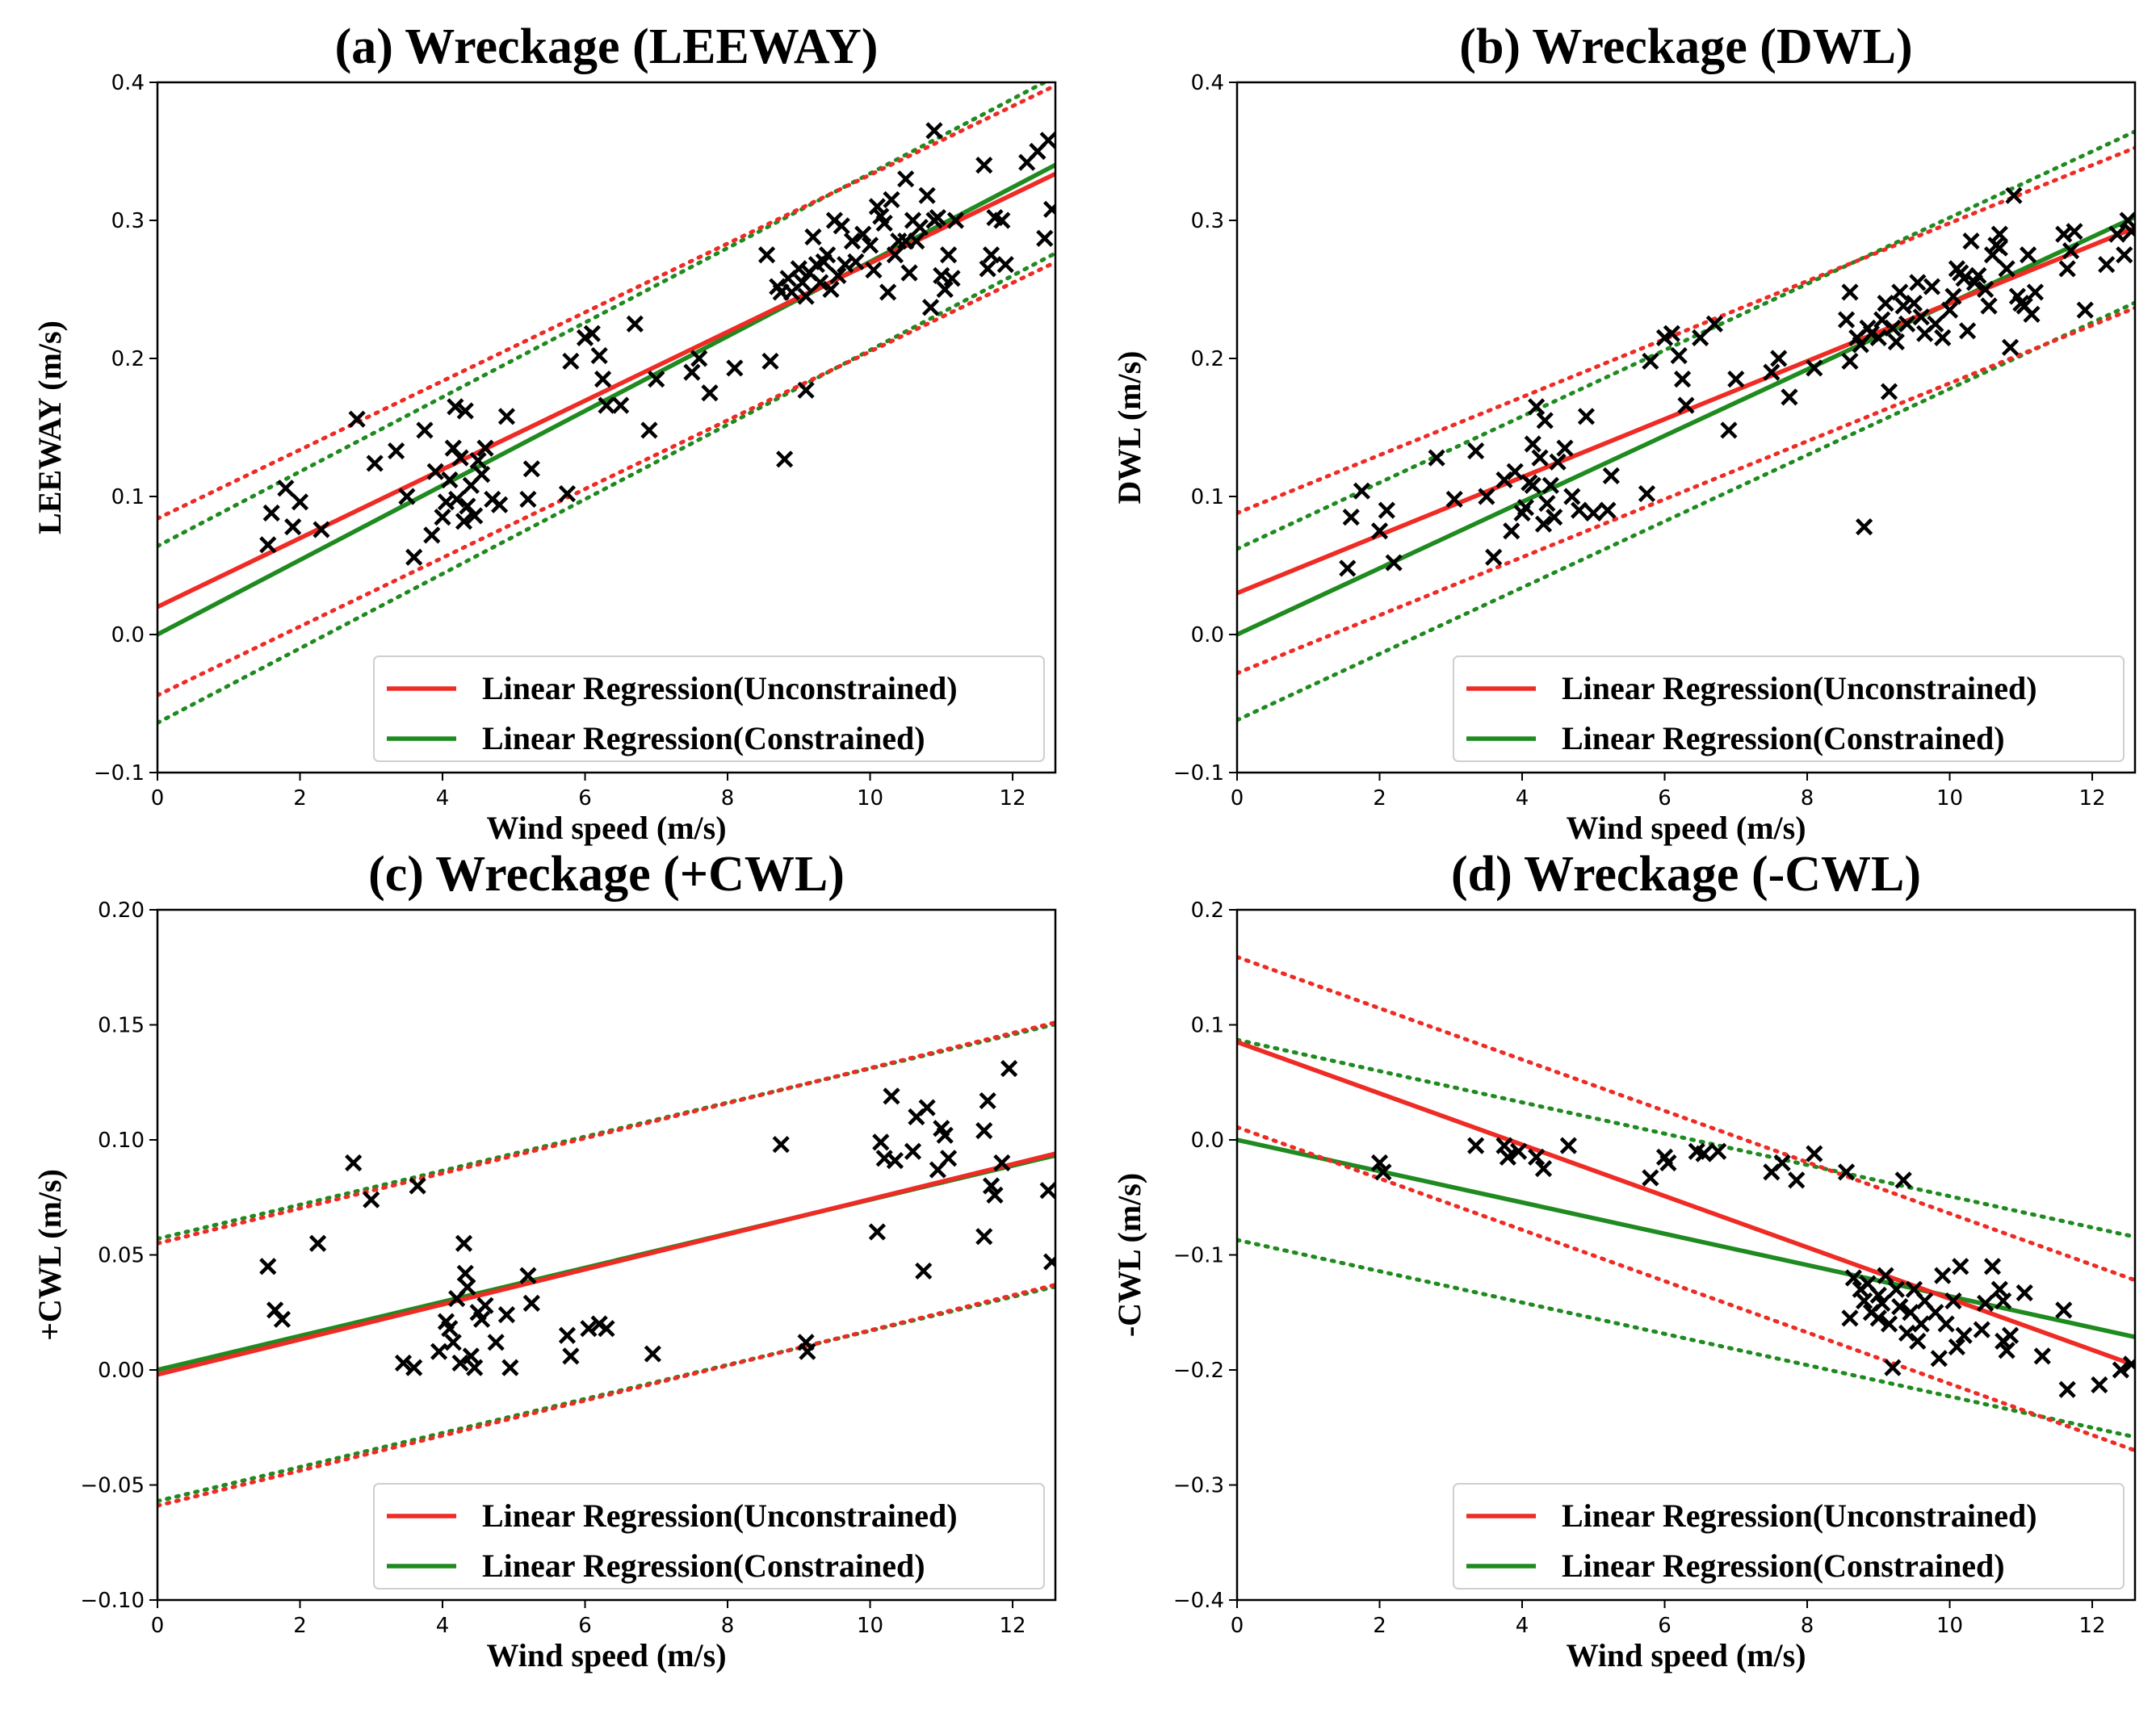  I want to click on x-tick-label: 0, so click(1237, 1626).